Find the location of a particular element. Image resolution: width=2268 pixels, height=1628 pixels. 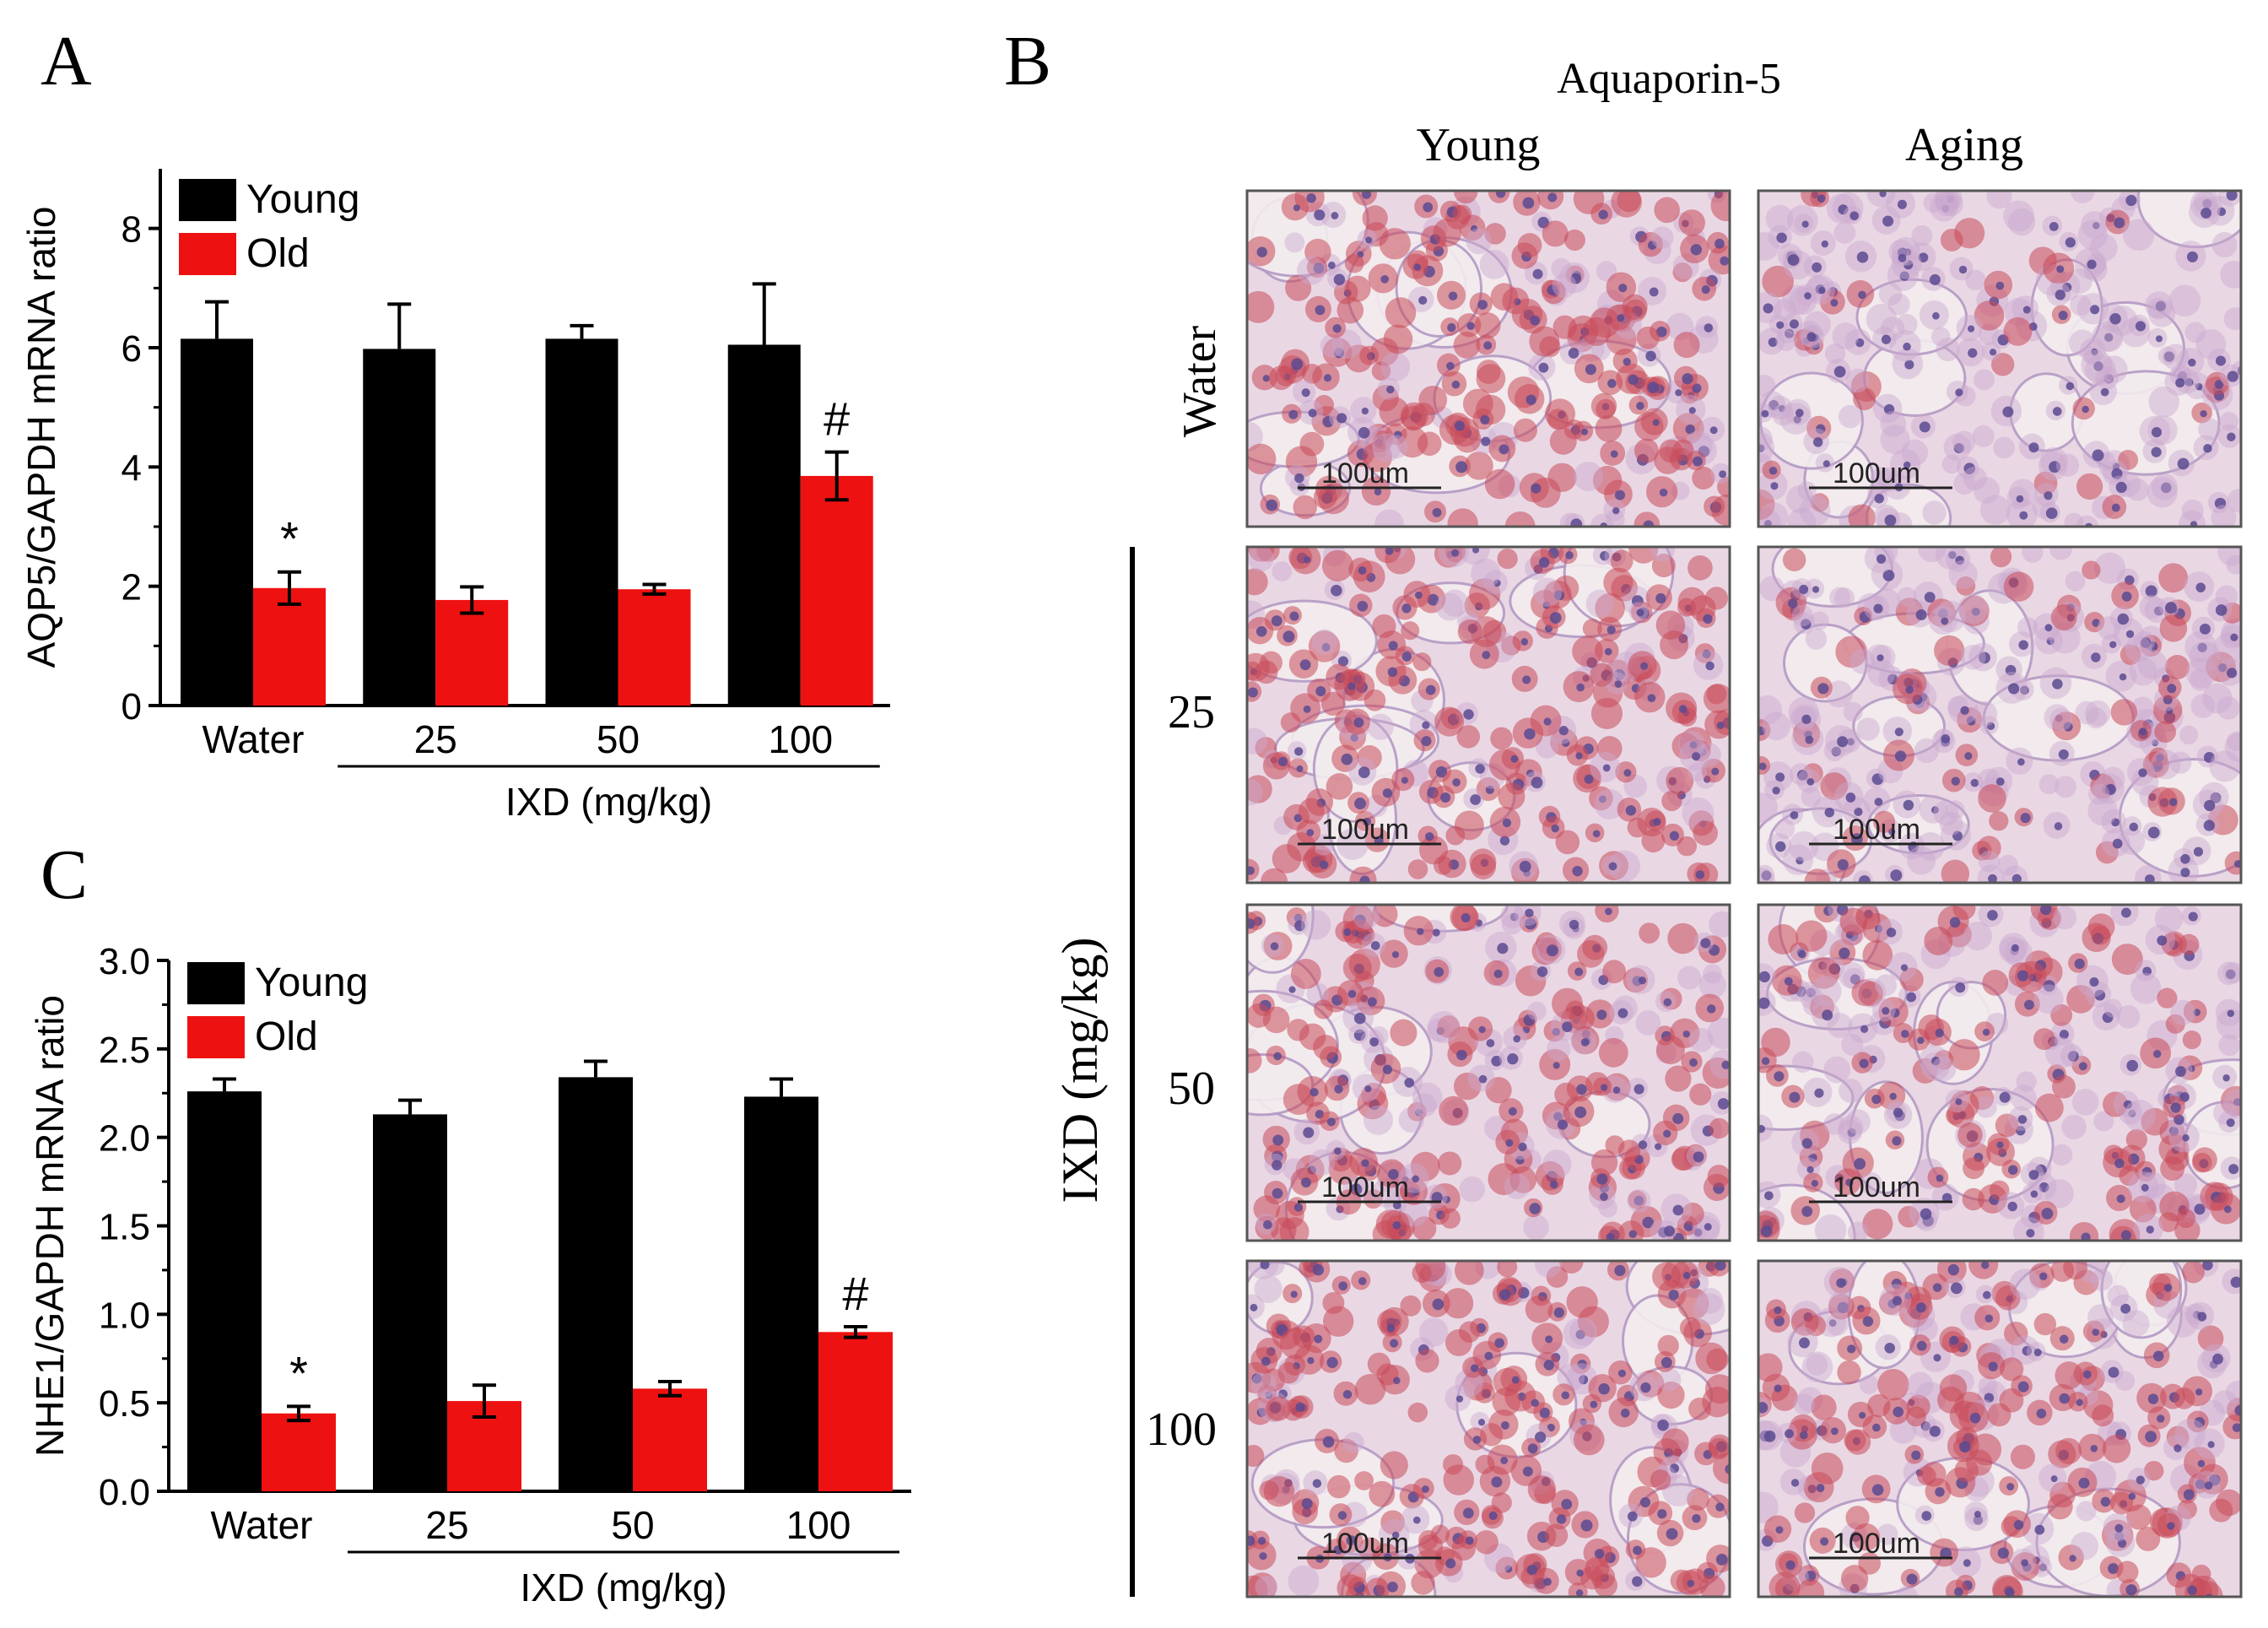

acinus is located at coordinates (2179, 818).